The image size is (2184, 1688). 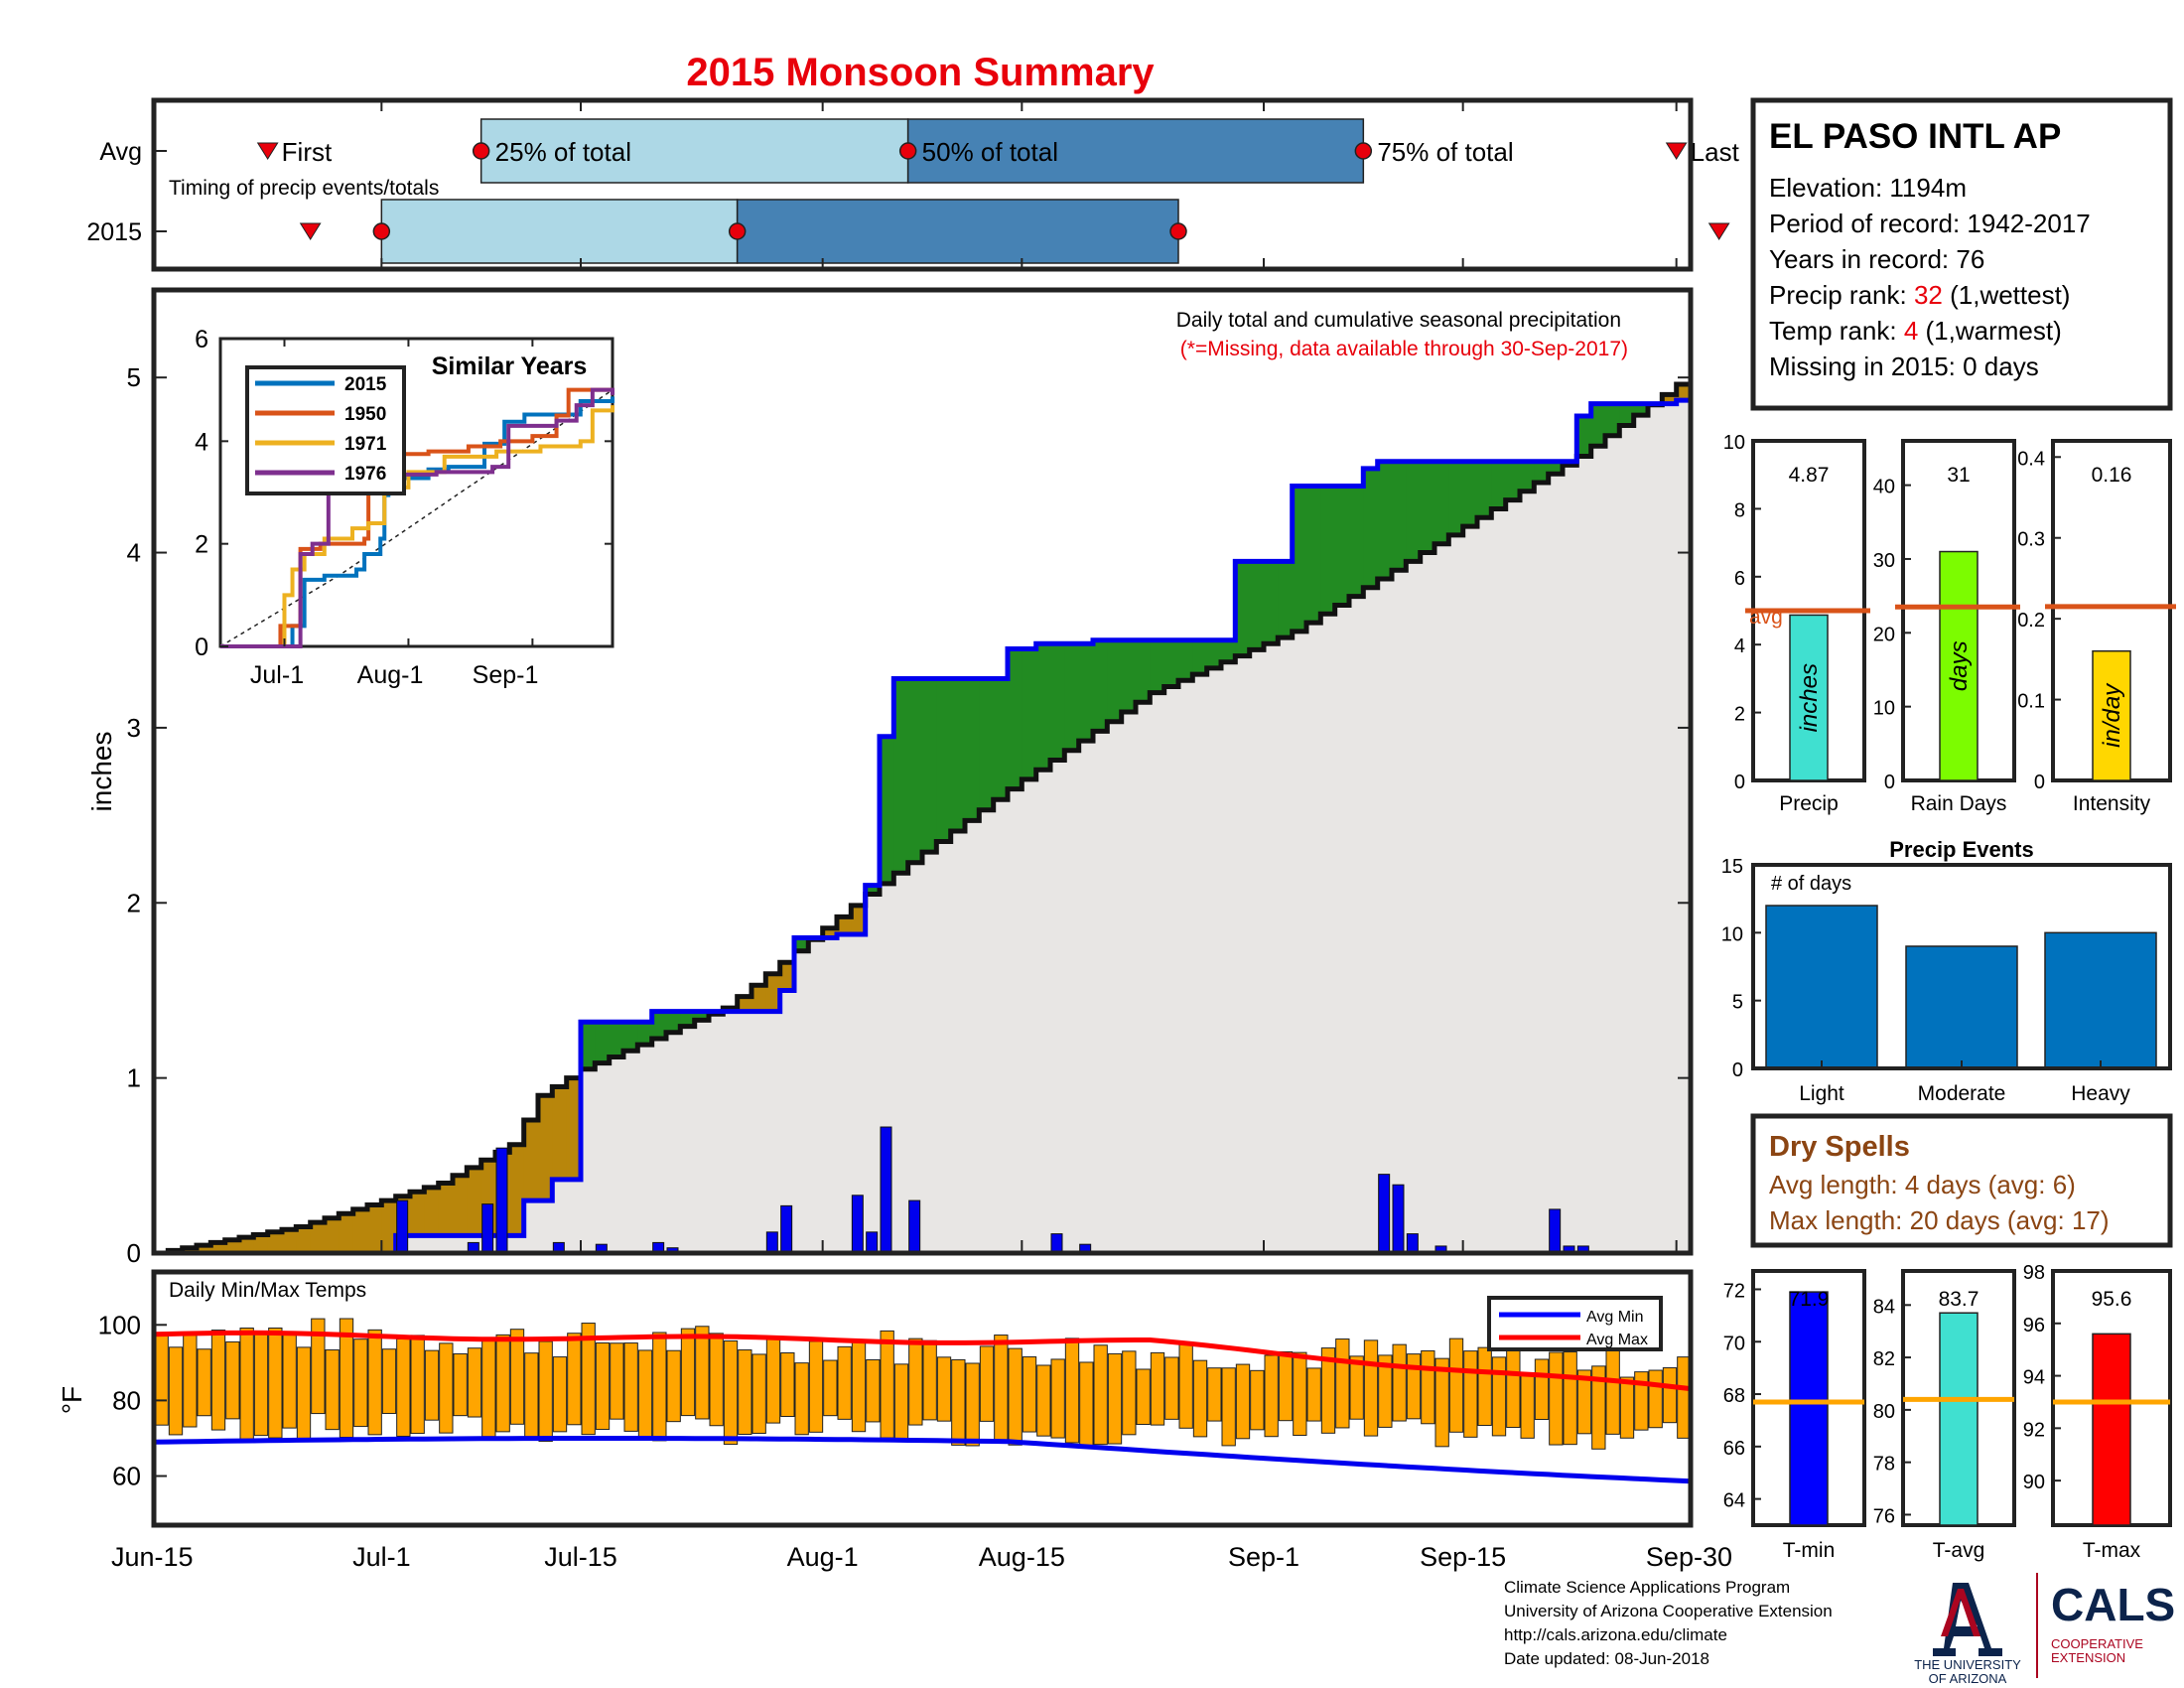 What do you see at coordinates (2111, 1429) in the screenshot?
I see `tsum-bar-tmax` at bounding box center [2111, 1429].